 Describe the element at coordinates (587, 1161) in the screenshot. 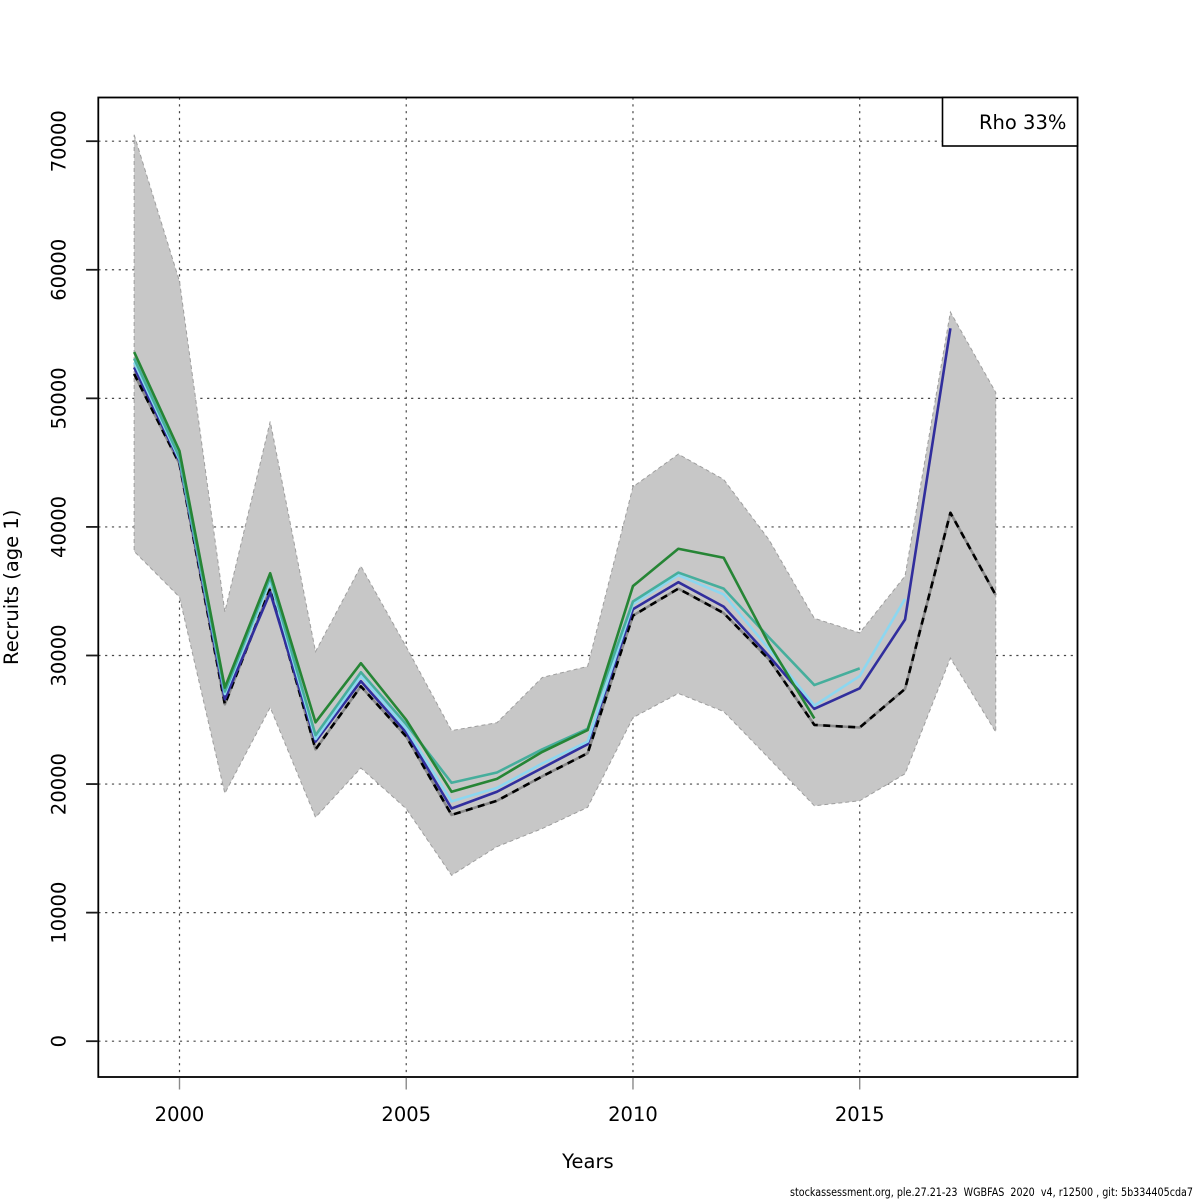

I see `x-axis-title: Years` at that location.